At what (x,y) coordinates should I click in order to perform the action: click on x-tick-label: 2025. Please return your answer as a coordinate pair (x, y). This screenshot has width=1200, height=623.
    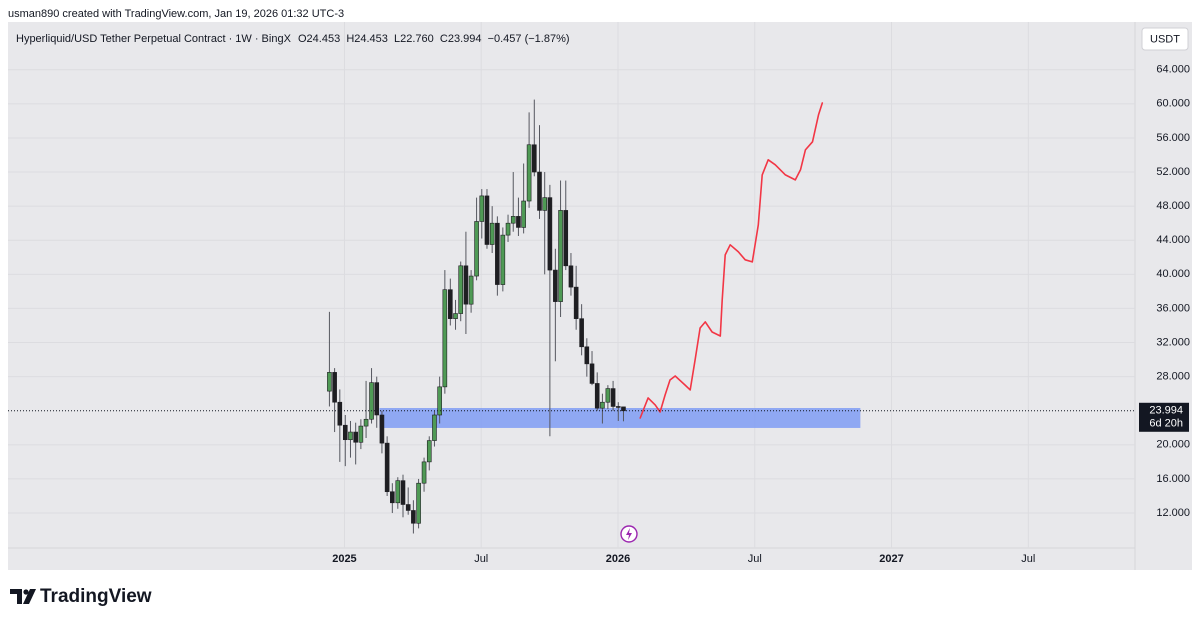
    Looking at the image, I should click on (344, 559).